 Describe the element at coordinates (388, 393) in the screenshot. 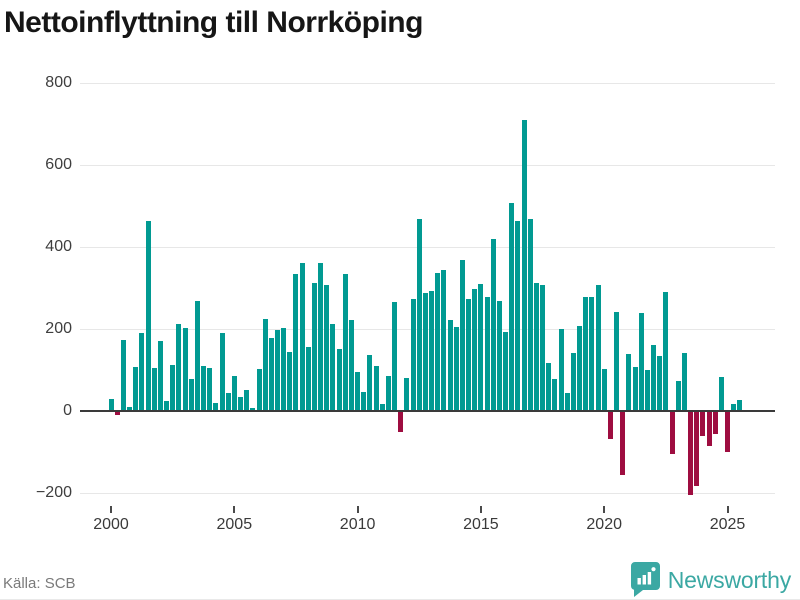

I see `bar-2011Q2` at that location.